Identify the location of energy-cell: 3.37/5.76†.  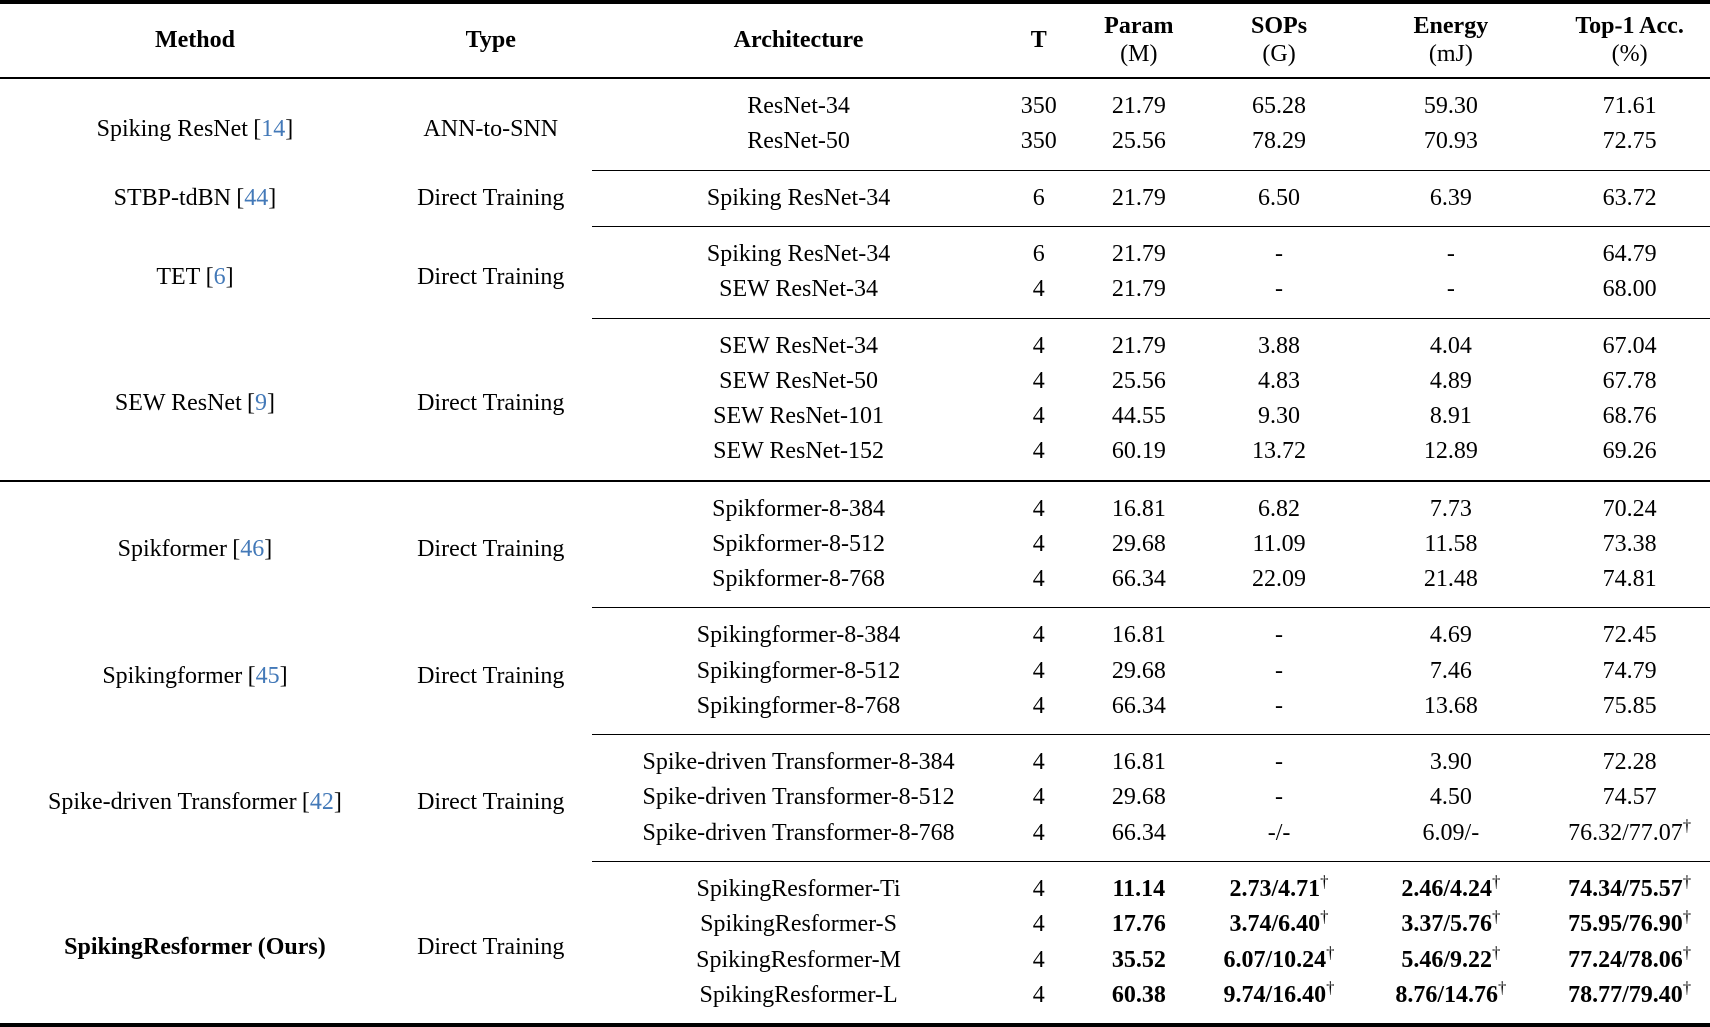
(1451, 922).